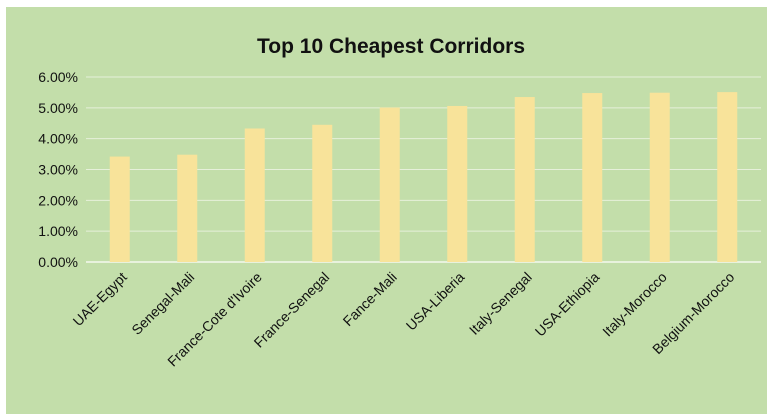 Image resolution: width=773 pixels, height=420 pixels. Describe the element at coordinates (58, 139) in the screenshot. I see `y-tick-label: 4.00%` at that location.